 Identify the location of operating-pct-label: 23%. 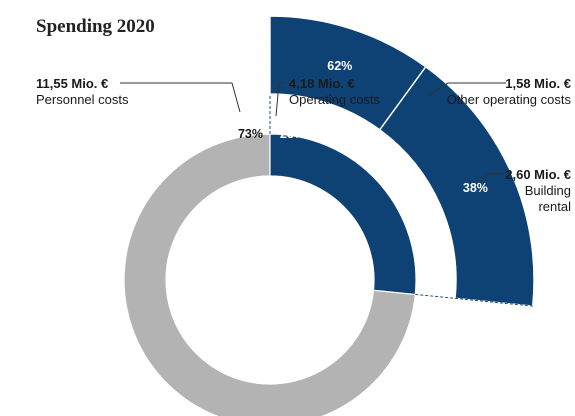
(292, 134).